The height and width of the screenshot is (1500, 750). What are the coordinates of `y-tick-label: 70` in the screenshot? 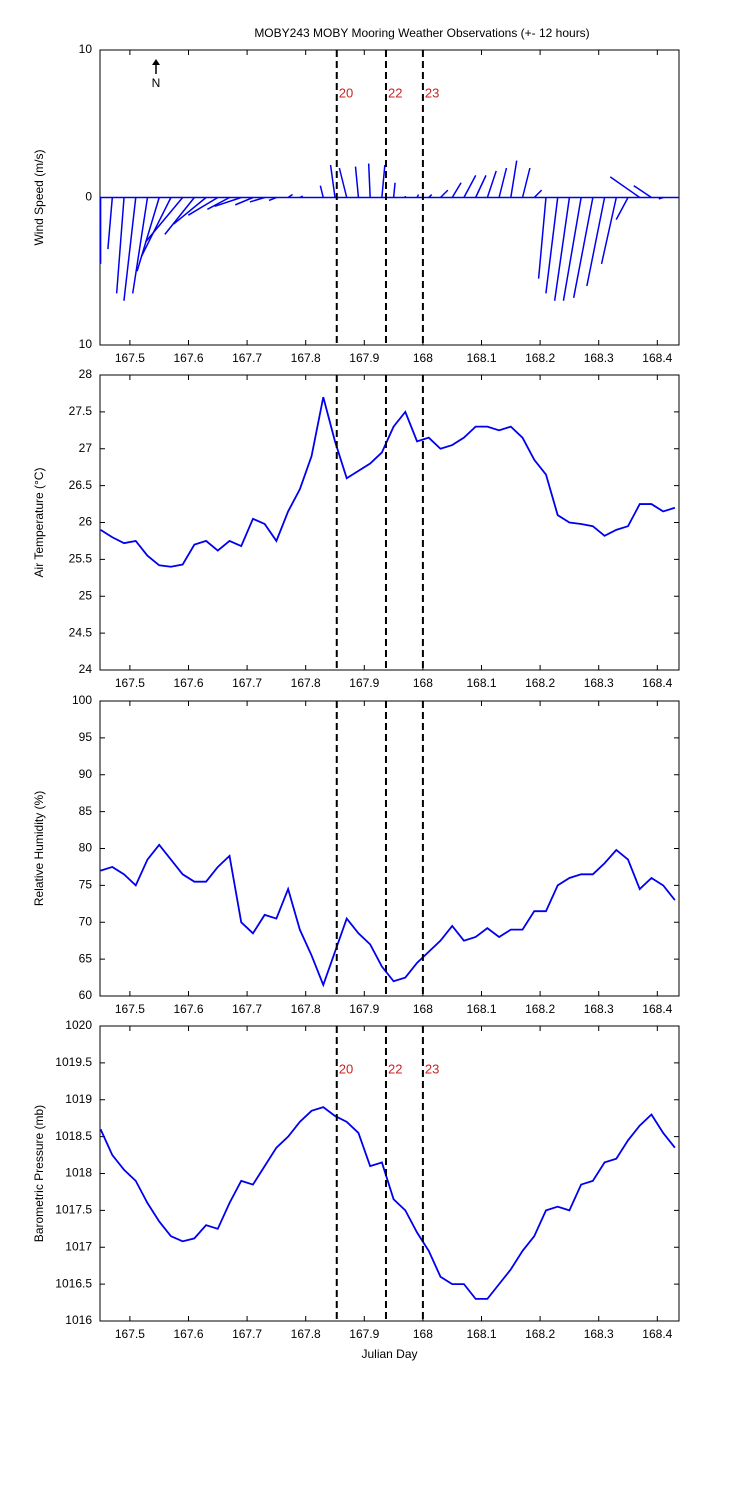 It's located at (86, 921).